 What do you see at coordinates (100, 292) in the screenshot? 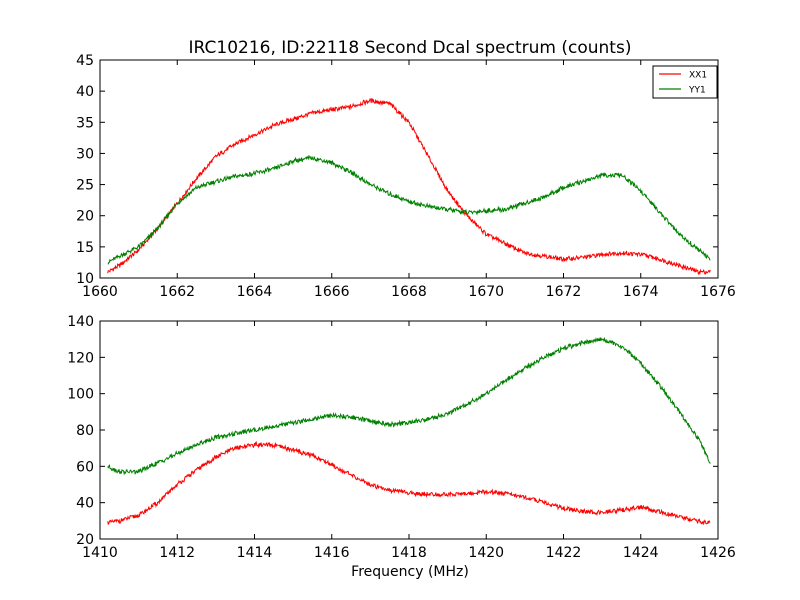
I see `x-tick-label: 1660` at bounding box center [100, 292].